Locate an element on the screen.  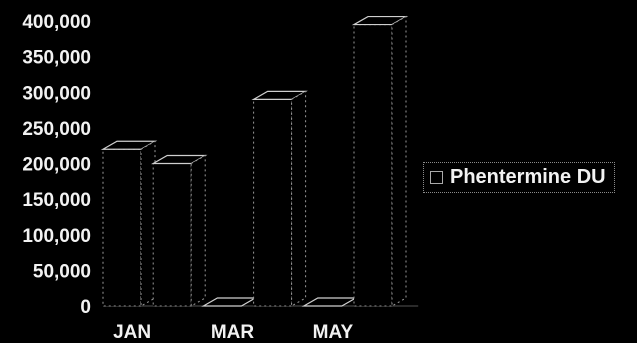
x-tick-label: MAR is located at coordinates (233, 332).